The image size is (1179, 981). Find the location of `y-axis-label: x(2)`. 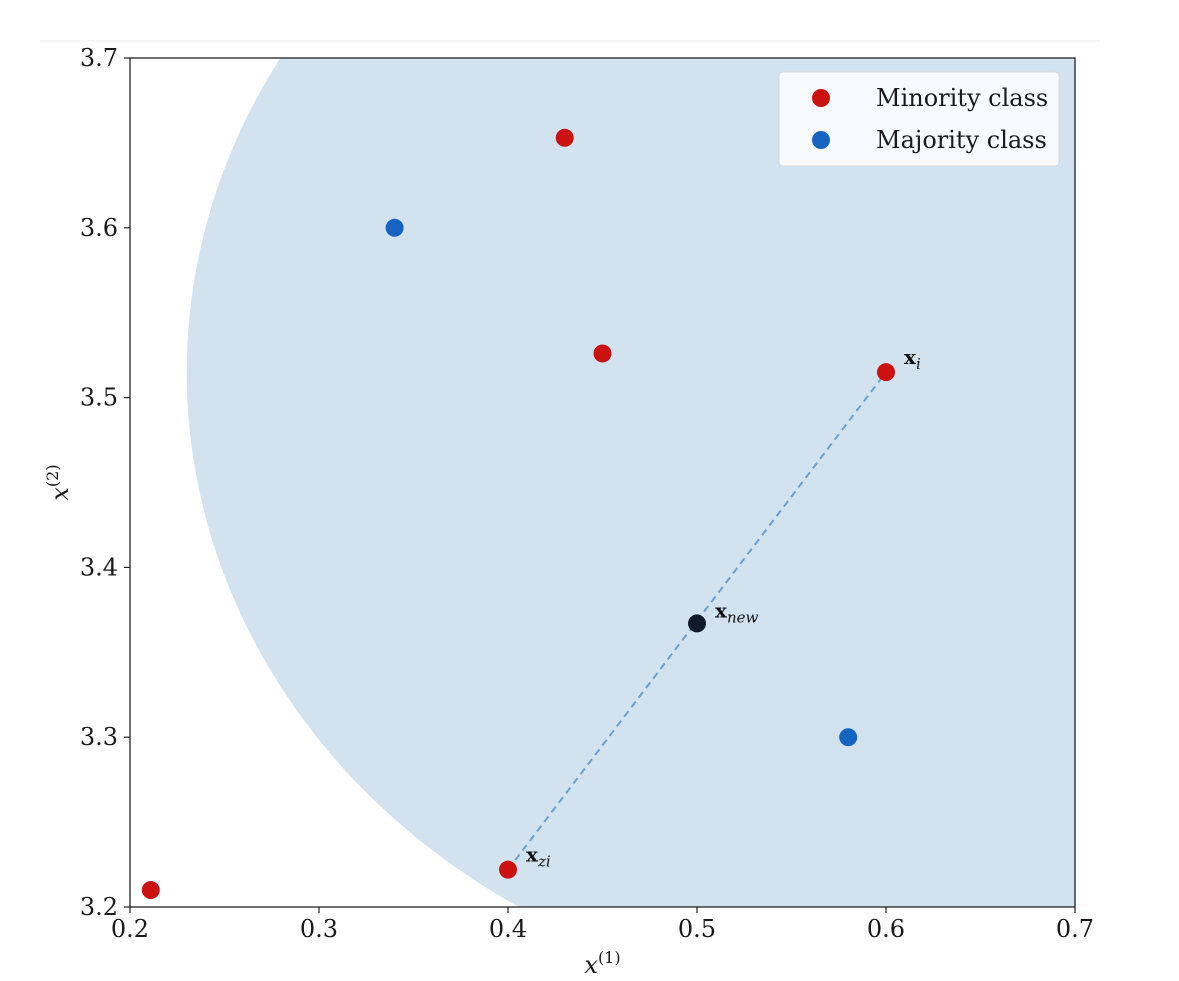

y-axis-label: x(2) is located at coordinates (58, 482).